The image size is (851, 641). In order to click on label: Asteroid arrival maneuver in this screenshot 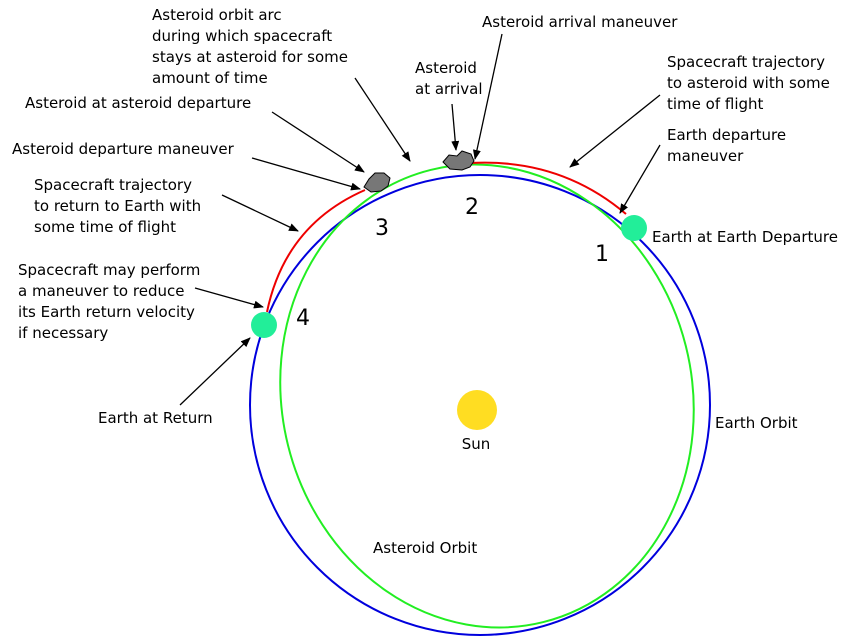, I will do `click(580, 22)`.